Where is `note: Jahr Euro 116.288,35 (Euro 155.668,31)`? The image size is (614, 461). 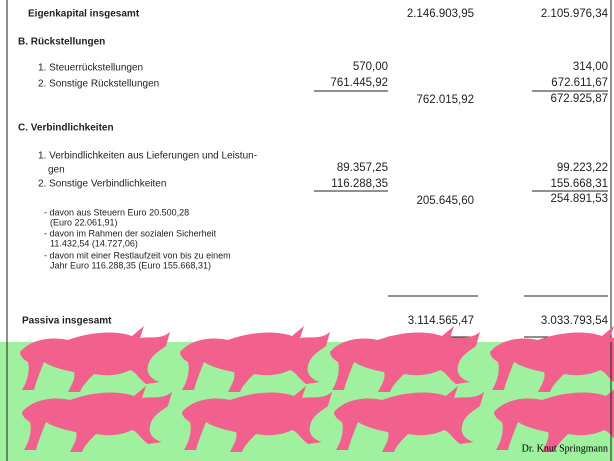 note: Jahr Euro 116.288,35 (Euro 155.668,31) is located at coordinates (130, 265).